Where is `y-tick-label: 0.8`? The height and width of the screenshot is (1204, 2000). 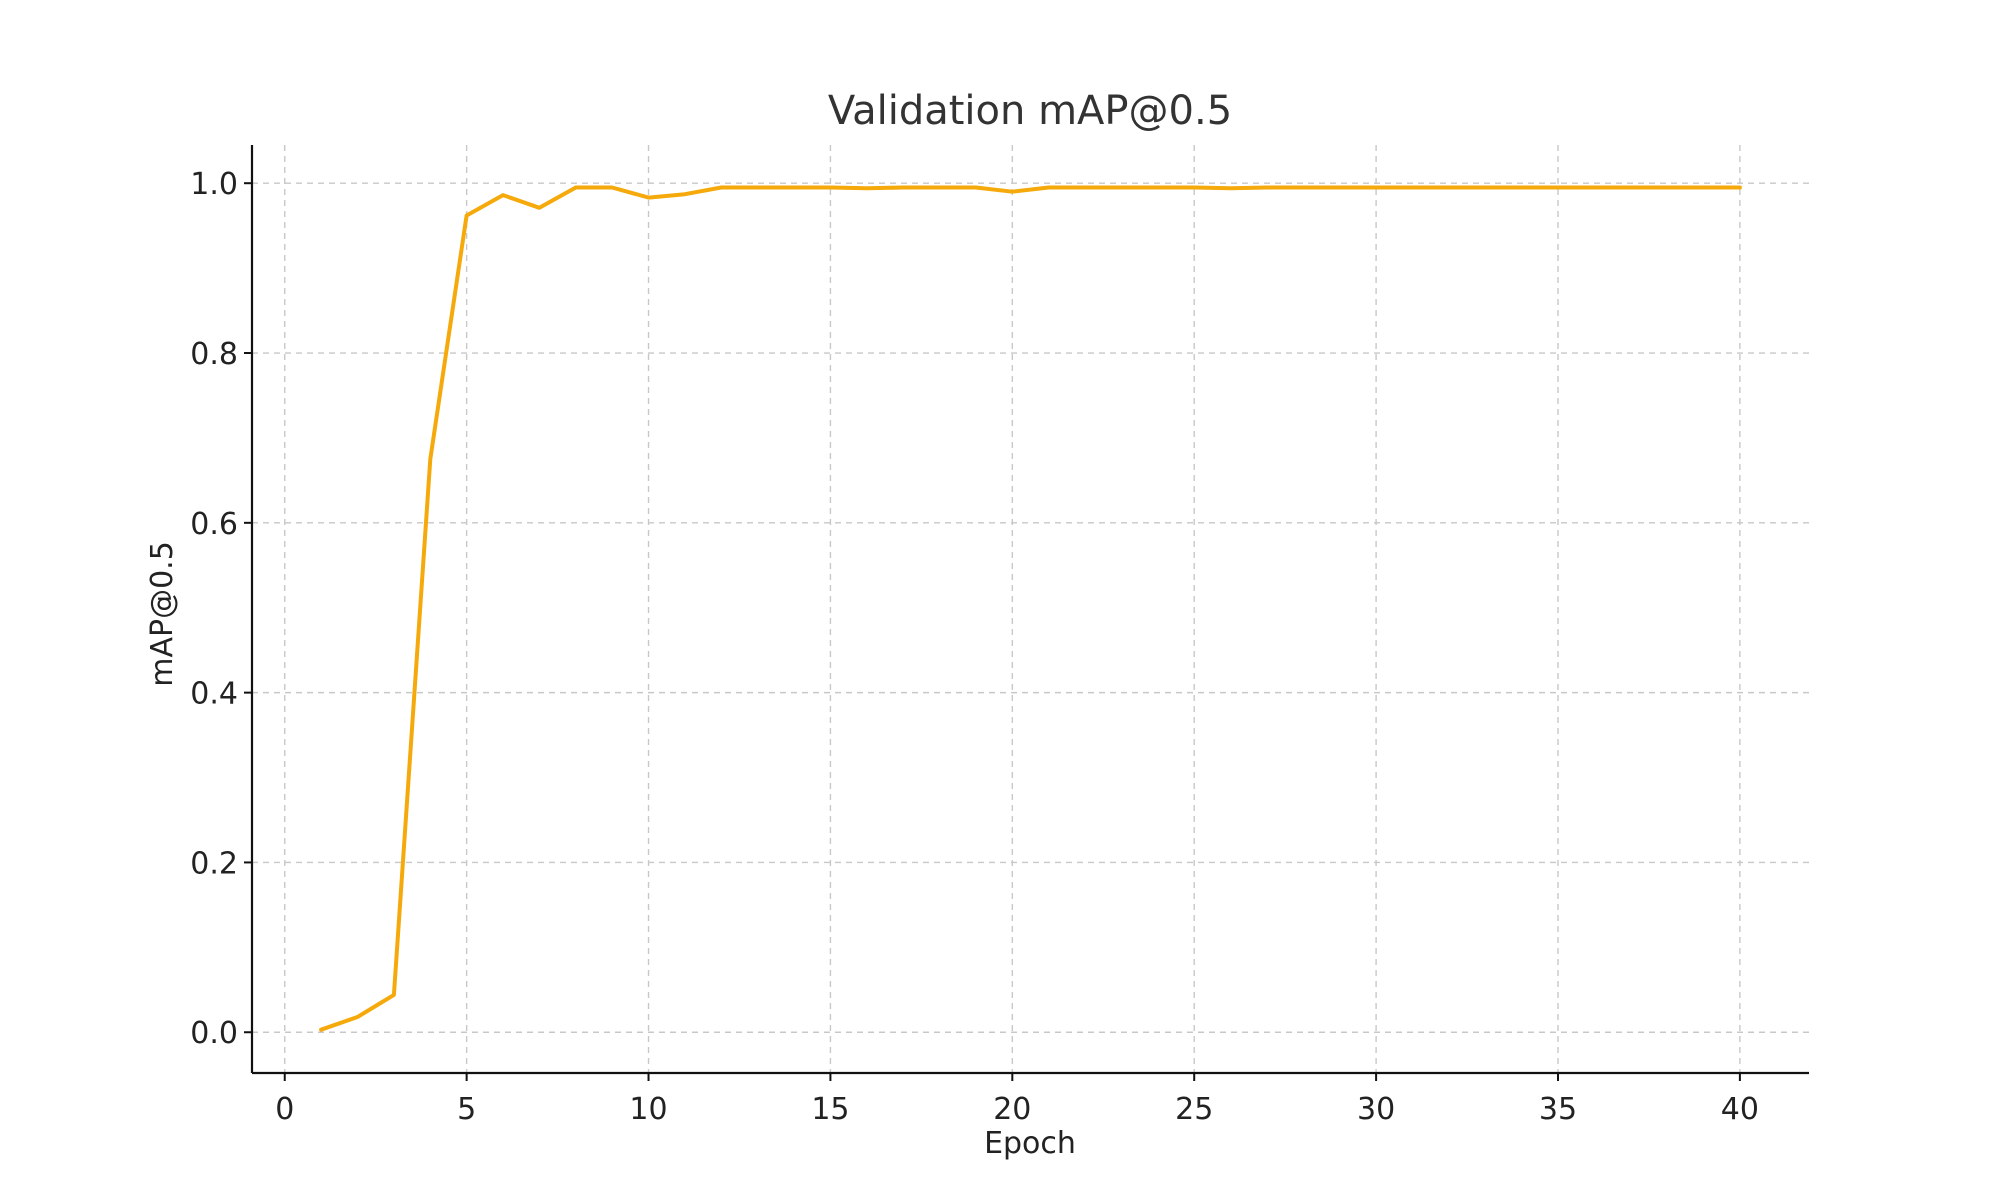 y-tick-label: 0.8 is located at coordinates (214, 354).